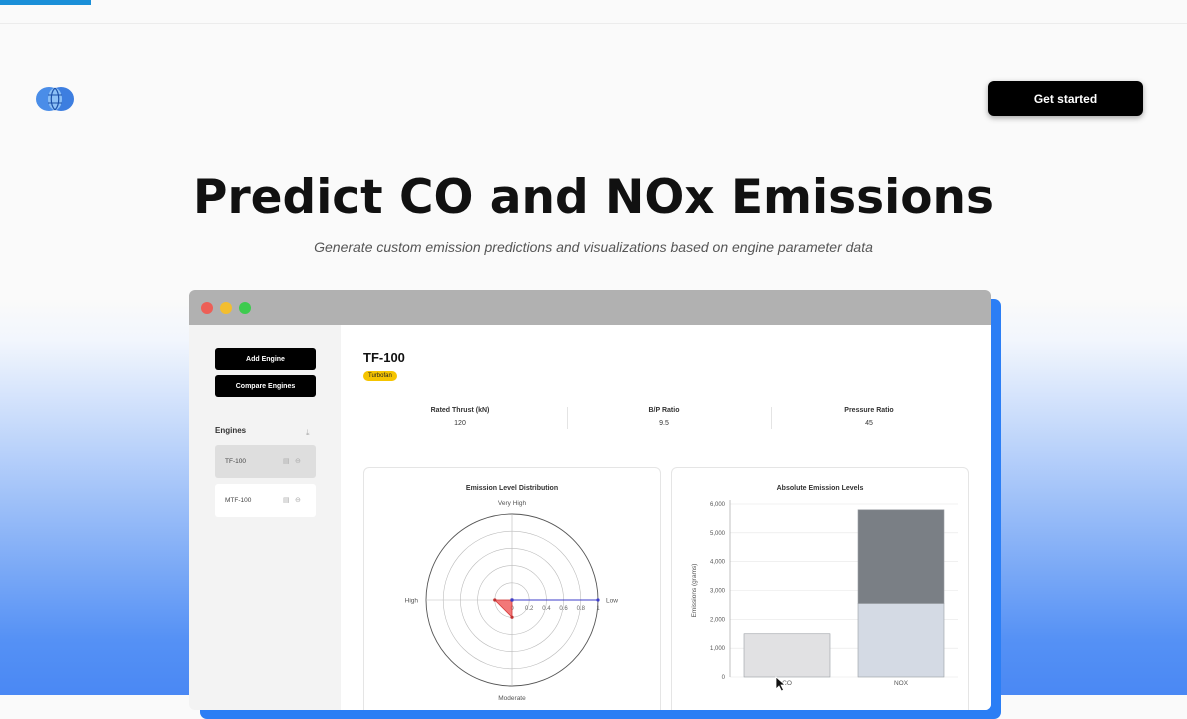 The width and height of the screenshot is (1187, 719). Describe the element at coordinates (245, 308) in the screenshot. I see `maximize-dot-icon` at that location.